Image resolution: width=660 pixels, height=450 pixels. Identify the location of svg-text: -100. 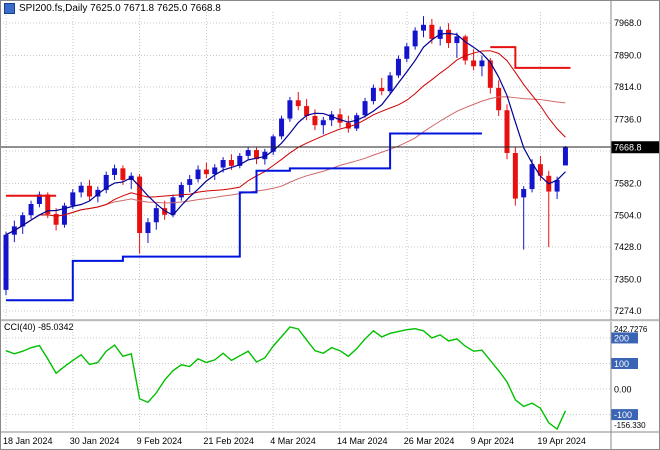
(623, 415).